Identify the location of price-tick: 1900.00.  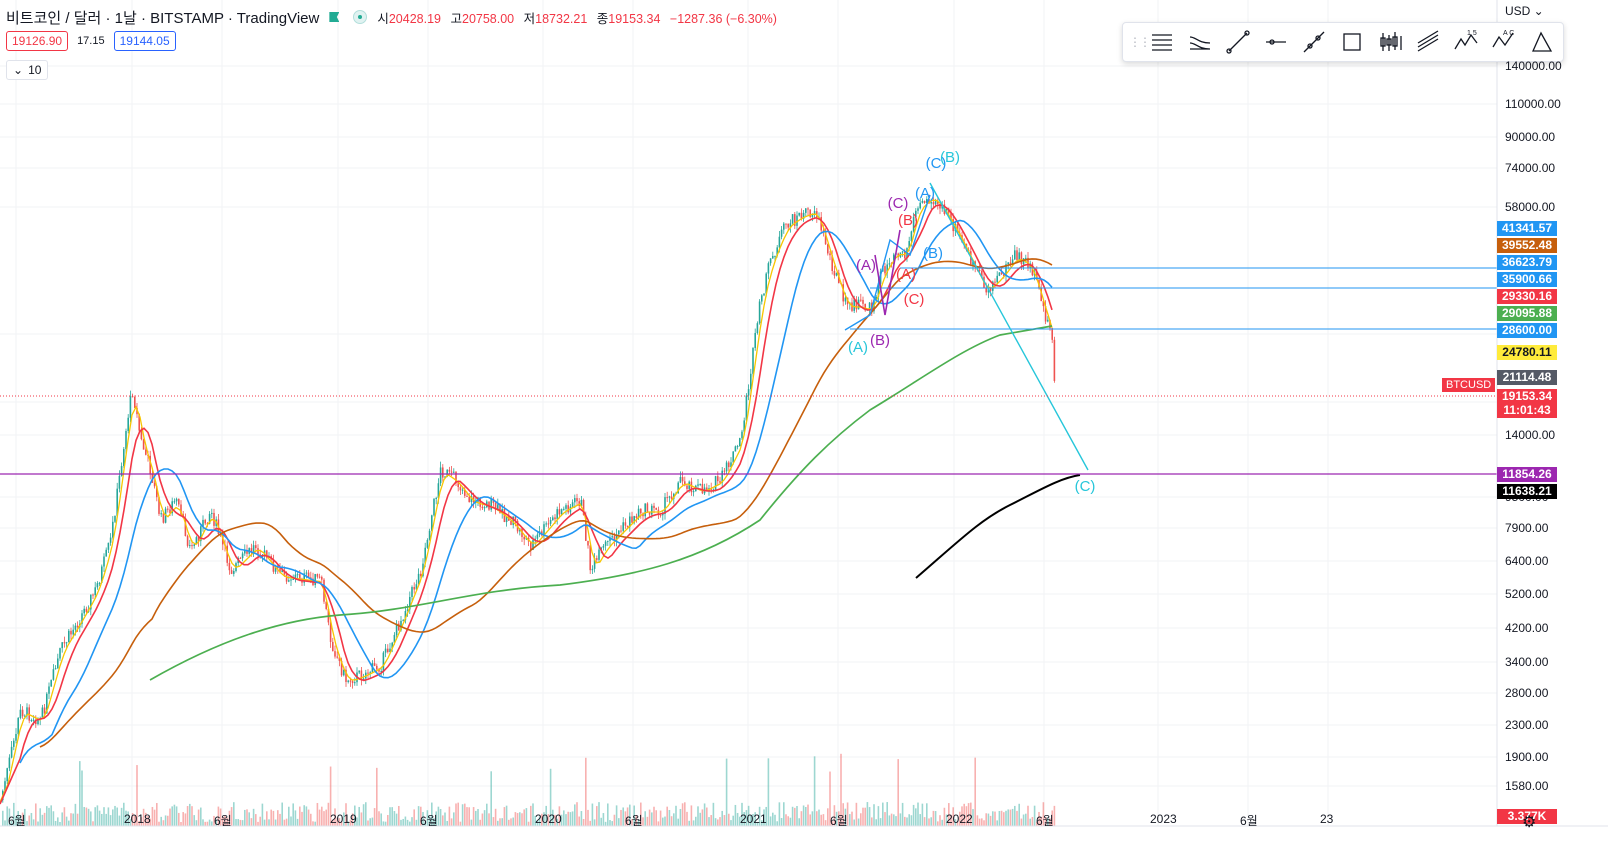
(1527, 757).